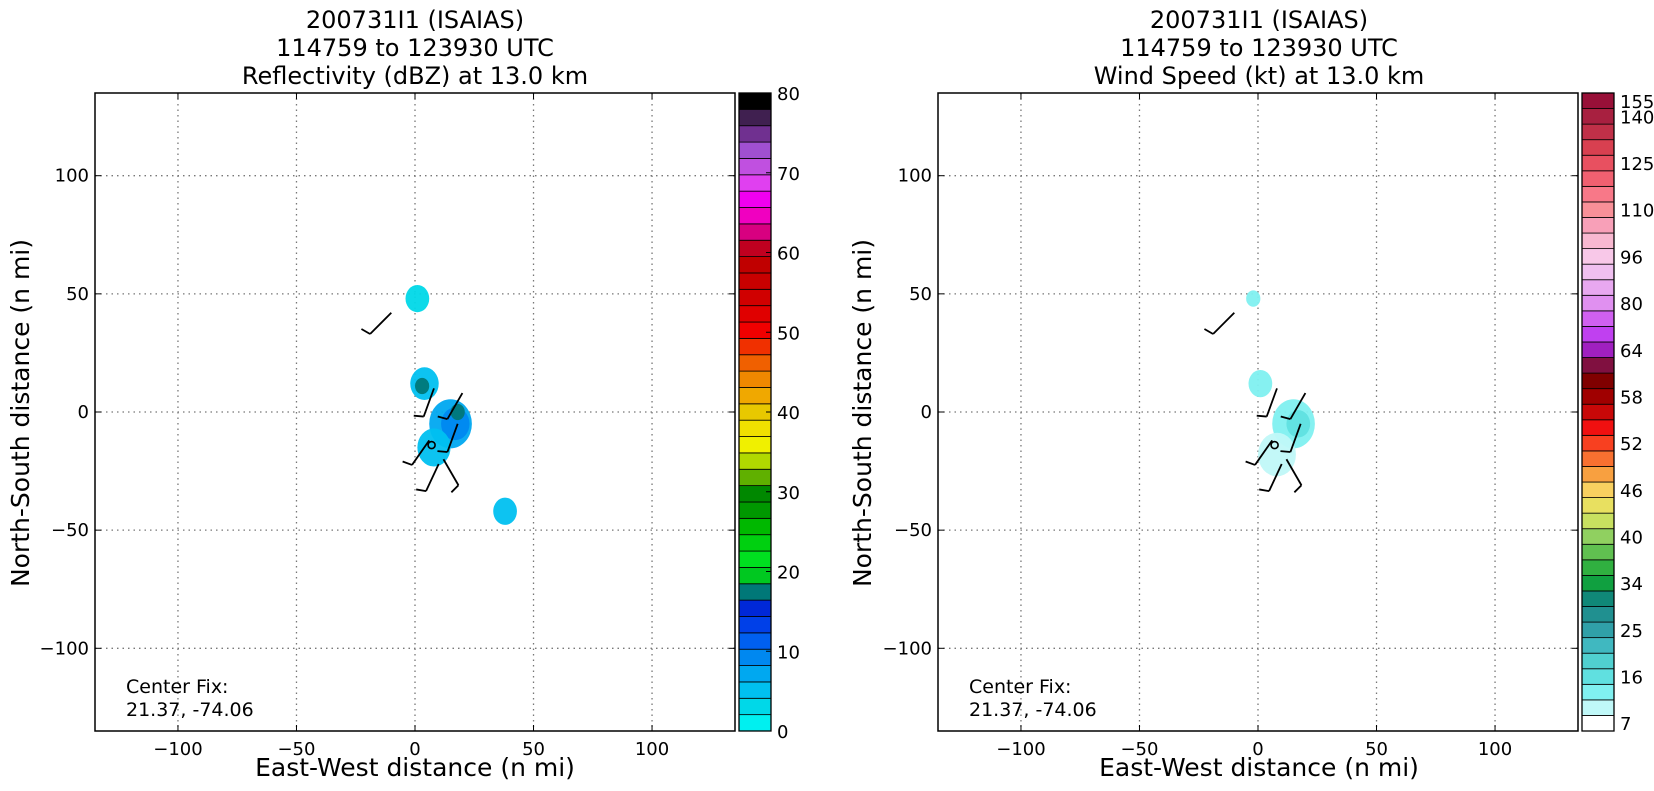  What do you see at coordinates (77, 294) in the screenshot?
I see `y-tick-label: 50` at bounding box center [77, 294].